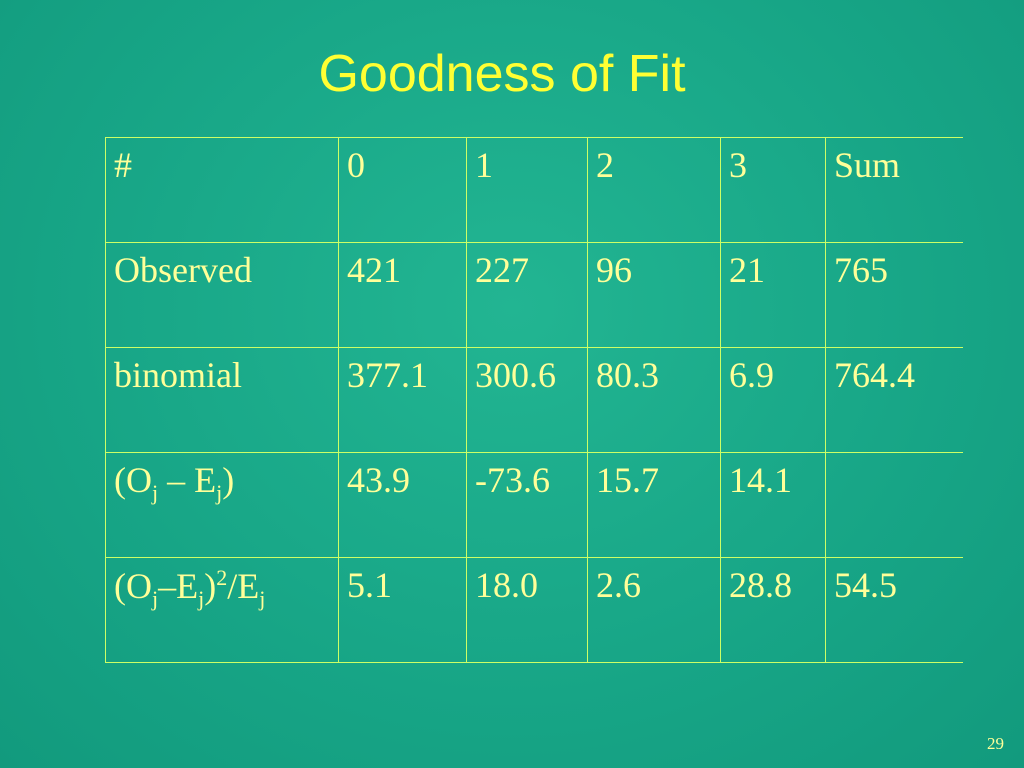 Image resolution: width=1024 pixels, height=768 pixels. Describe the element at coordinates (773, 295) in the screenshot. I see `table-cell: 21` at that location.